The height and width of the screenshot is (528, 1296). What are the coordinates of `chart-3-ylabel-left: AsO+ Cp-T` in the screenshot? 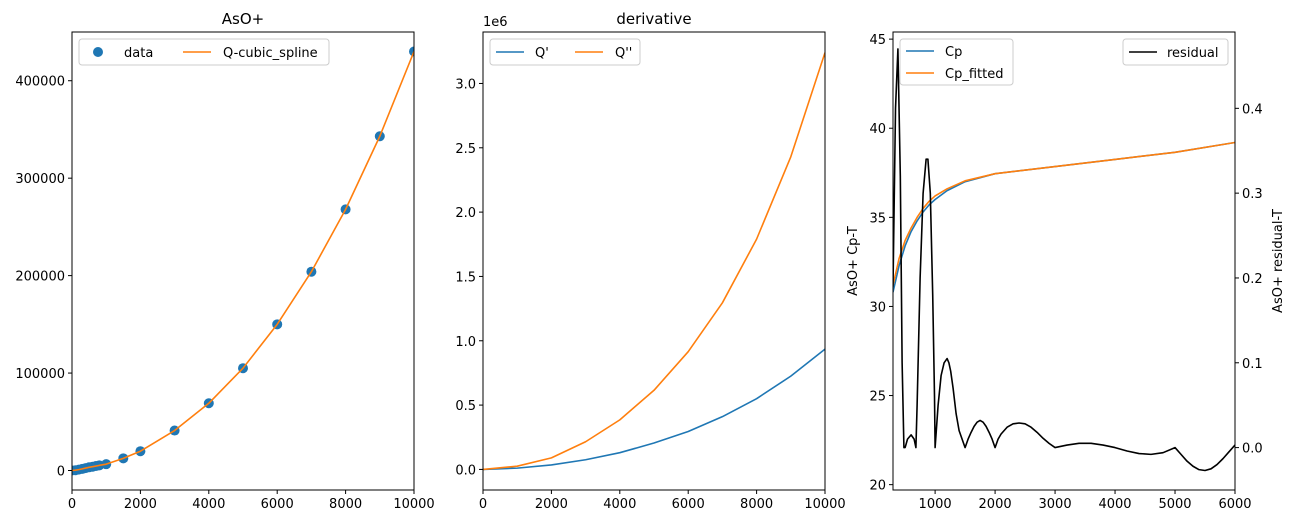 It's located at (853, 261).